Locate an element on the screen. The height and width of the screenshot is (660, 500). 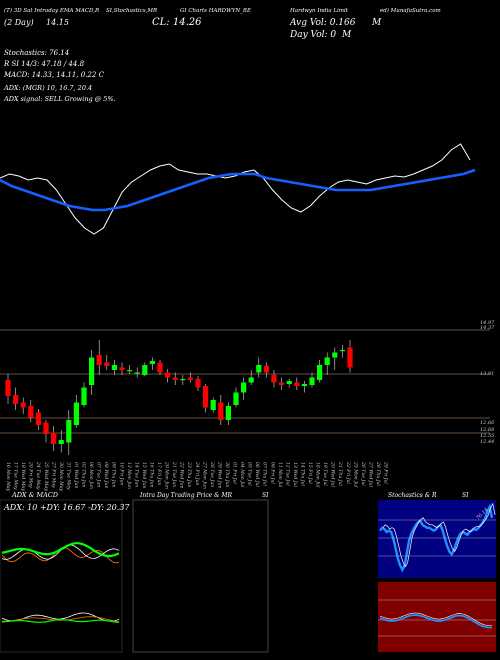
mrsi-line is located at coordinates (435, 619).